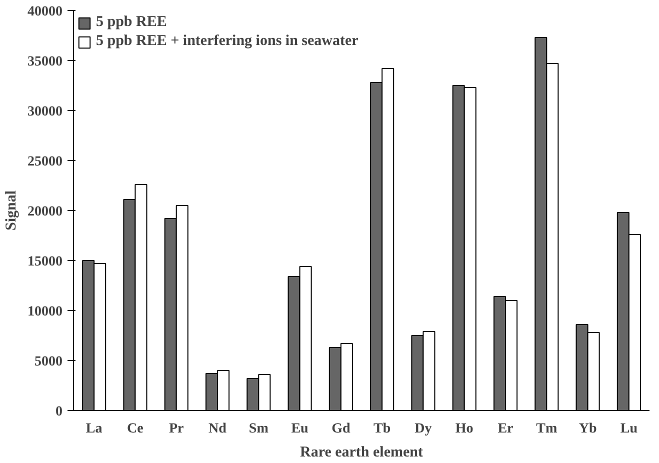  What do you see at coordinates (45, 62) in the screenshot?
I see `y-tick-label: 35000` at bounding box center [45, 62].